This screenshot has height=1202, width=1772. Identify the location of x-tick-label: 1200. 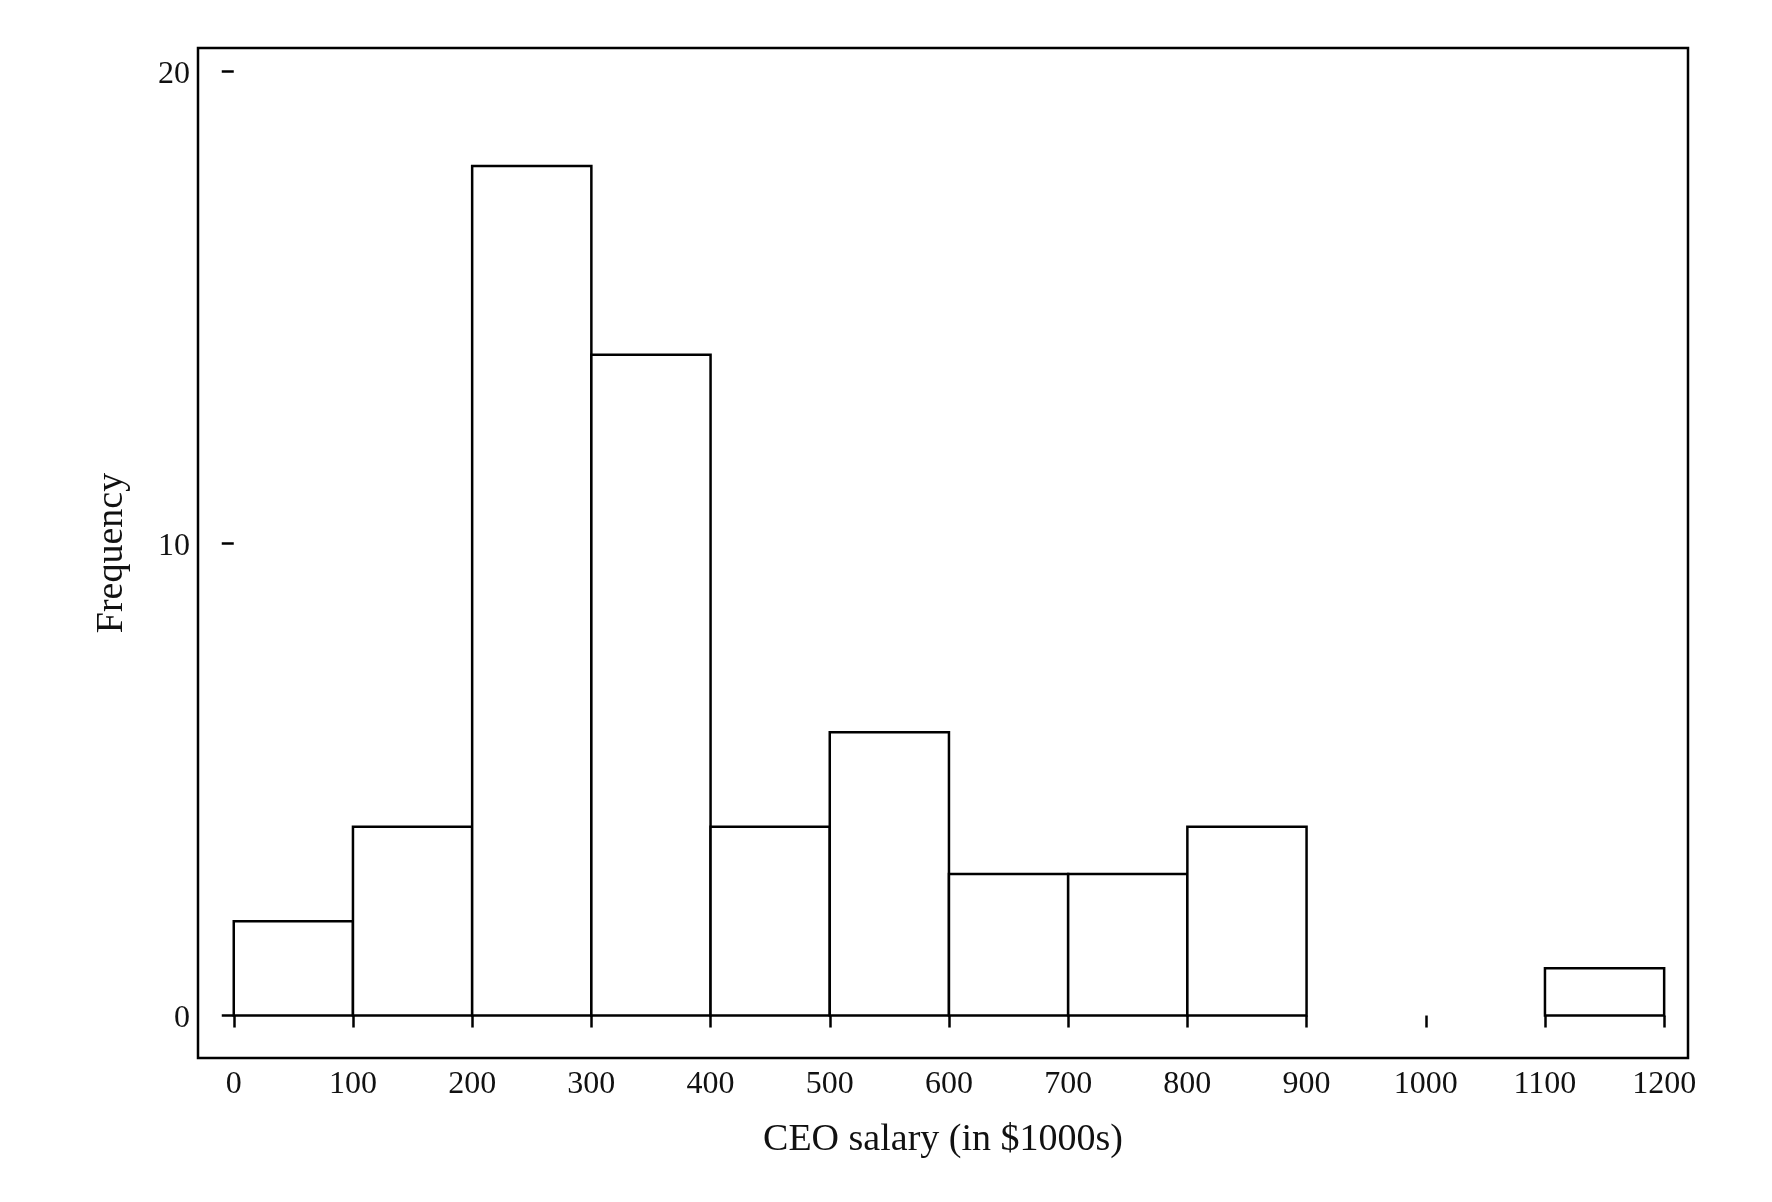
(1664, 1082).